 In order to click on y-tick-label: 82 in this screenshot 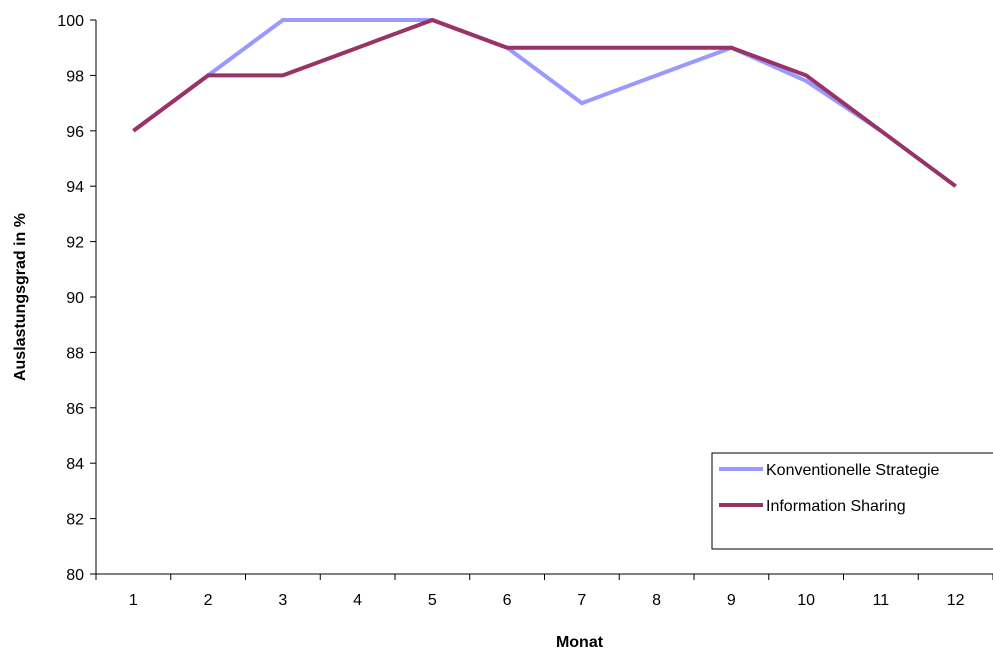, I will do `click(75, 520)`.